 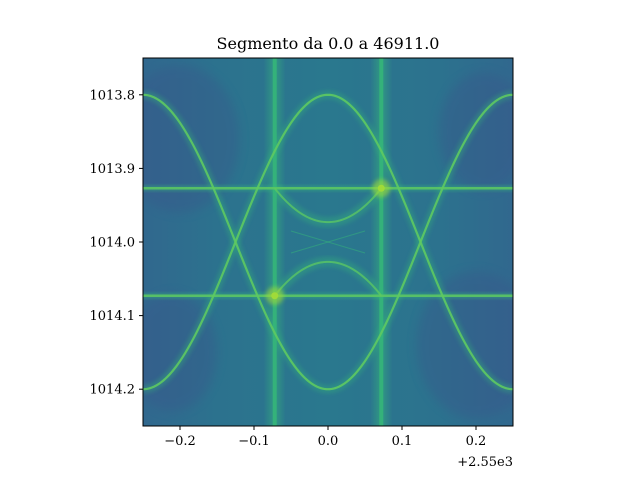 I want to click on x-tick-label-1: −0.1, so click(x=254, y=441).